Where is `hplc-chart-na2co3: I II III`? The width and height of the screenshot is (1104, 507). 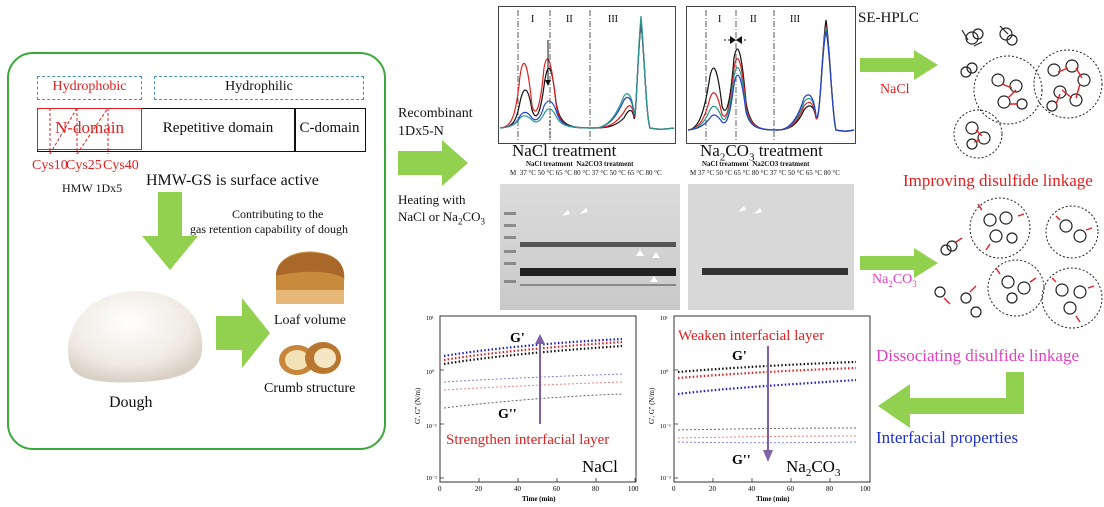
hplc-chart-na2co3: I II III is located at coordinates (771, 75).